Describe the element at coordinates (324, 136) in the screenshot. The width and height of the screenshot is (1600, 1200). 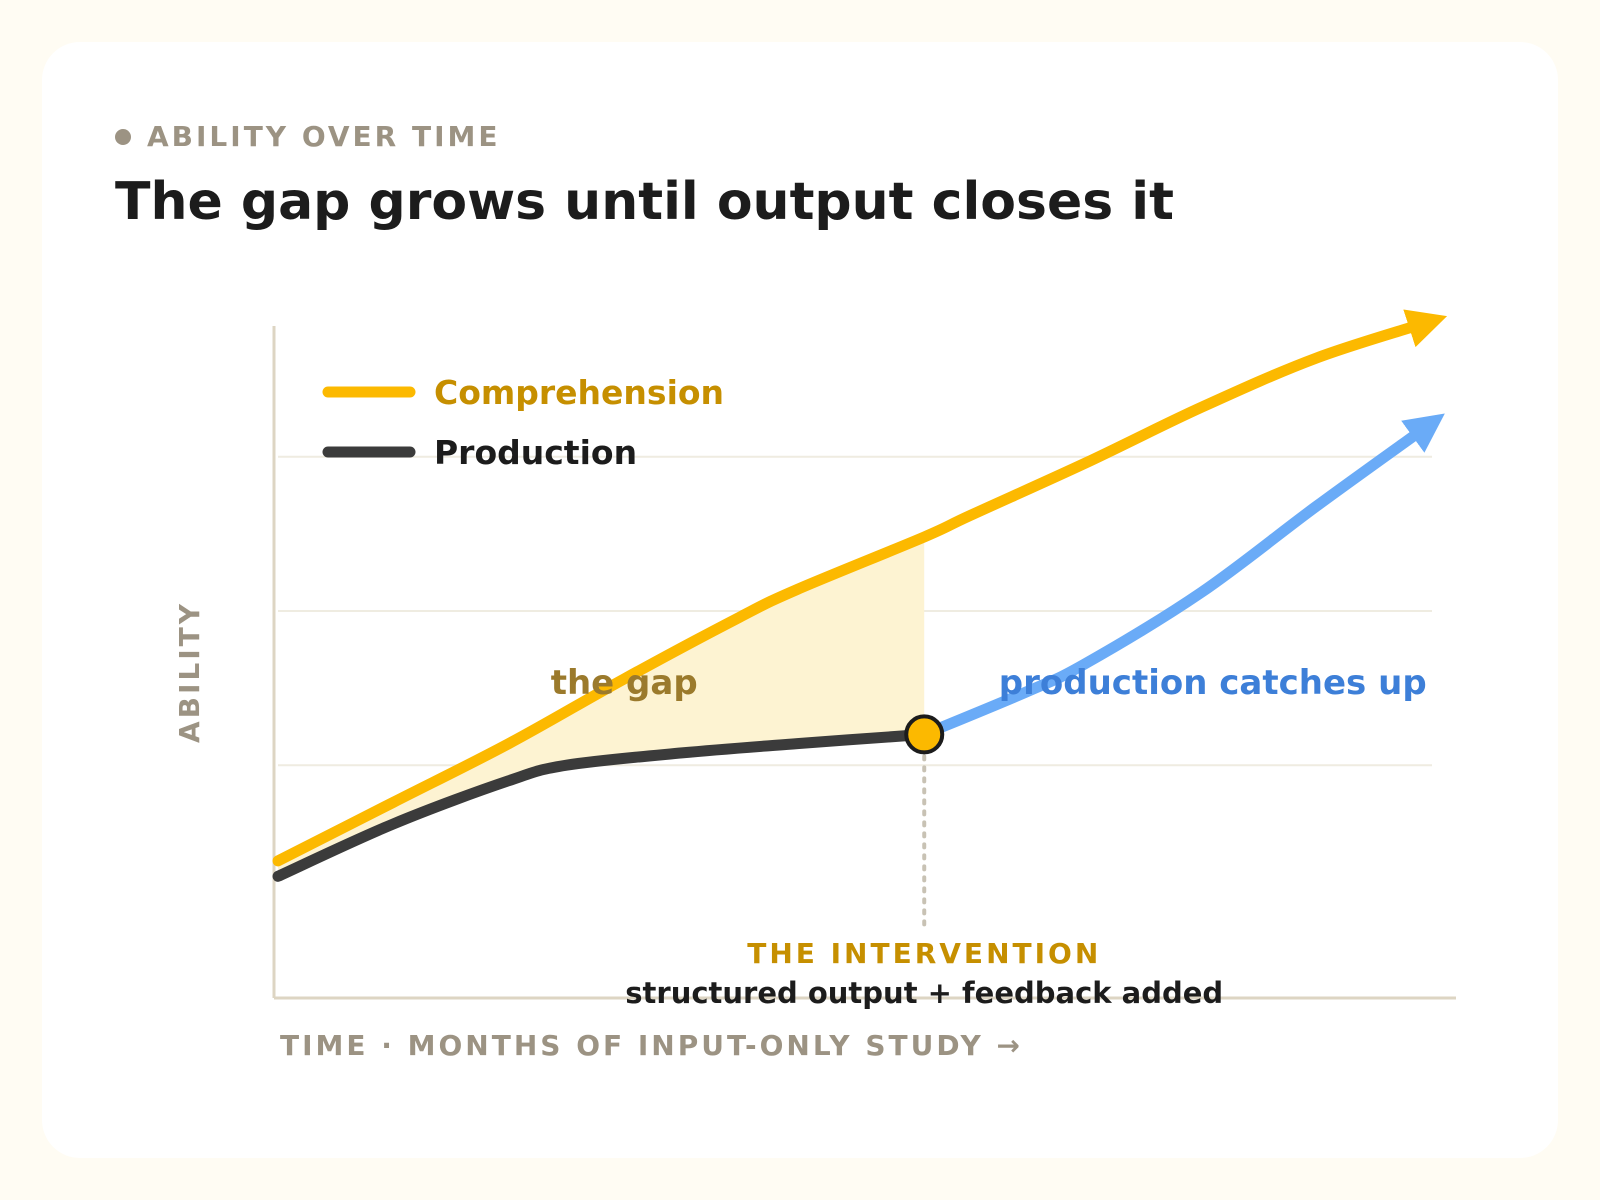
I see `eyebrow-text: ABILITY OVER TIME` at that location.